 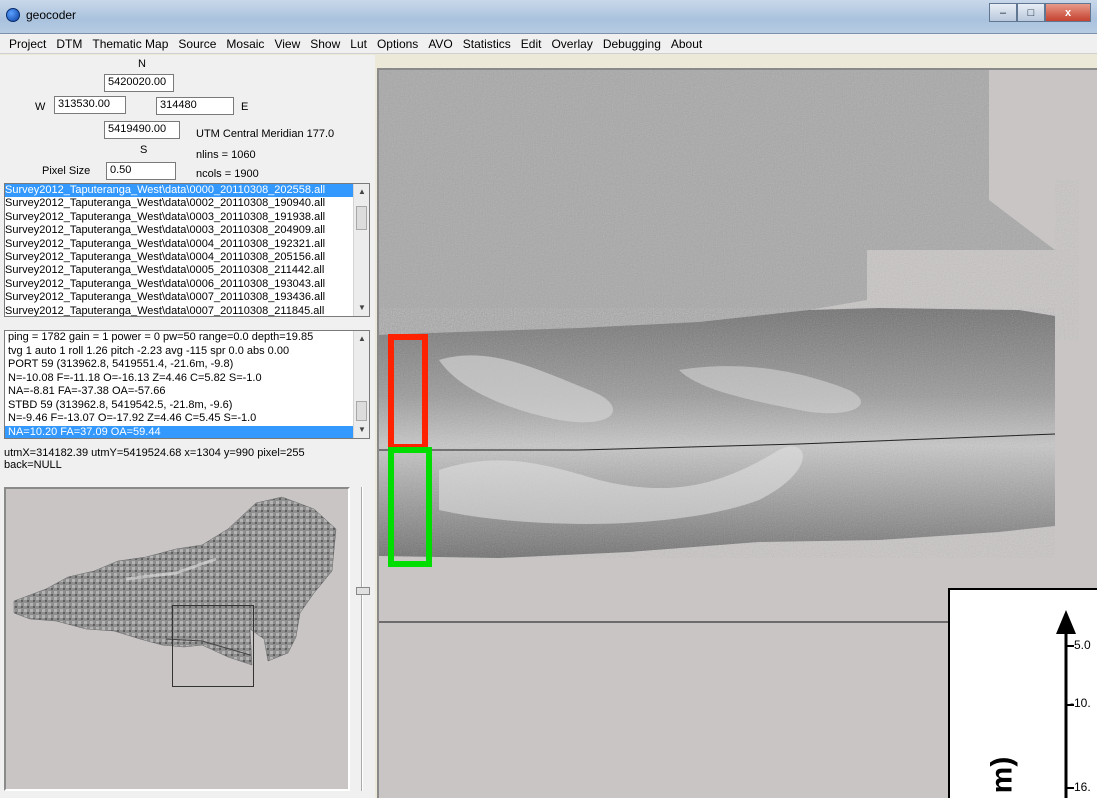 What do you see at coordinates (410, 507) in the screenshot?
I see `stbd-selection-box` at bounding box center [410, 507].